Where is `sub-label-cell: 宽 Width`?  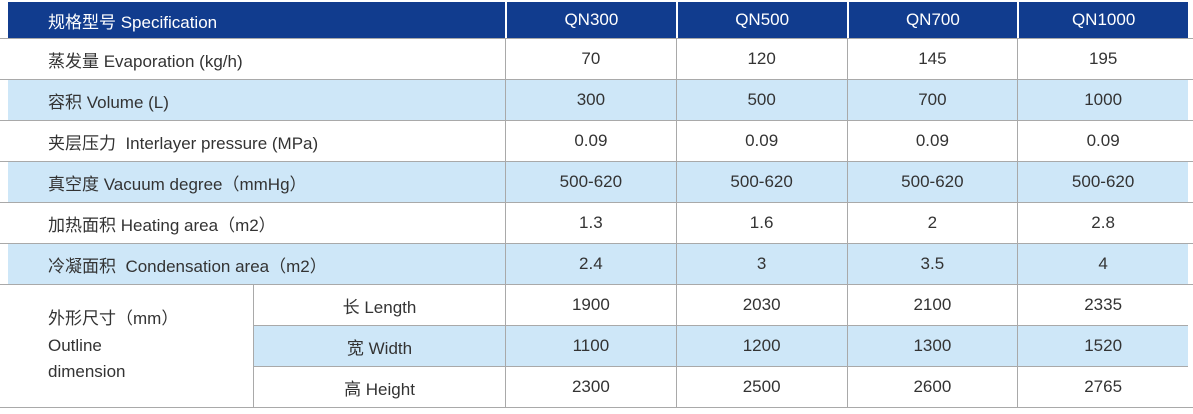
sub-label-cell: 宽 Width is located at coordinates (379, 346).